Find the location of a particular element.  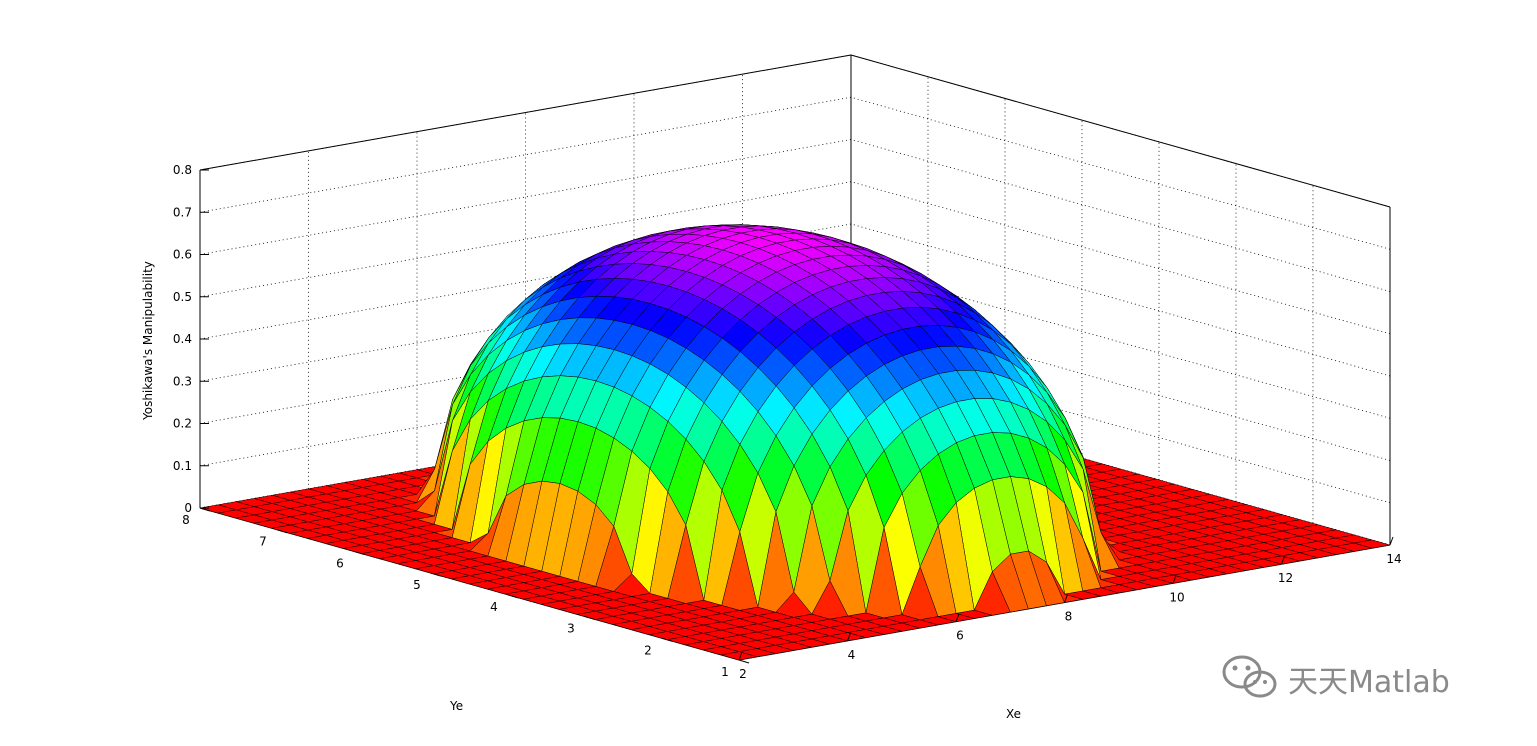

y-tick-label: 7 is located at coordinates (263, 542).